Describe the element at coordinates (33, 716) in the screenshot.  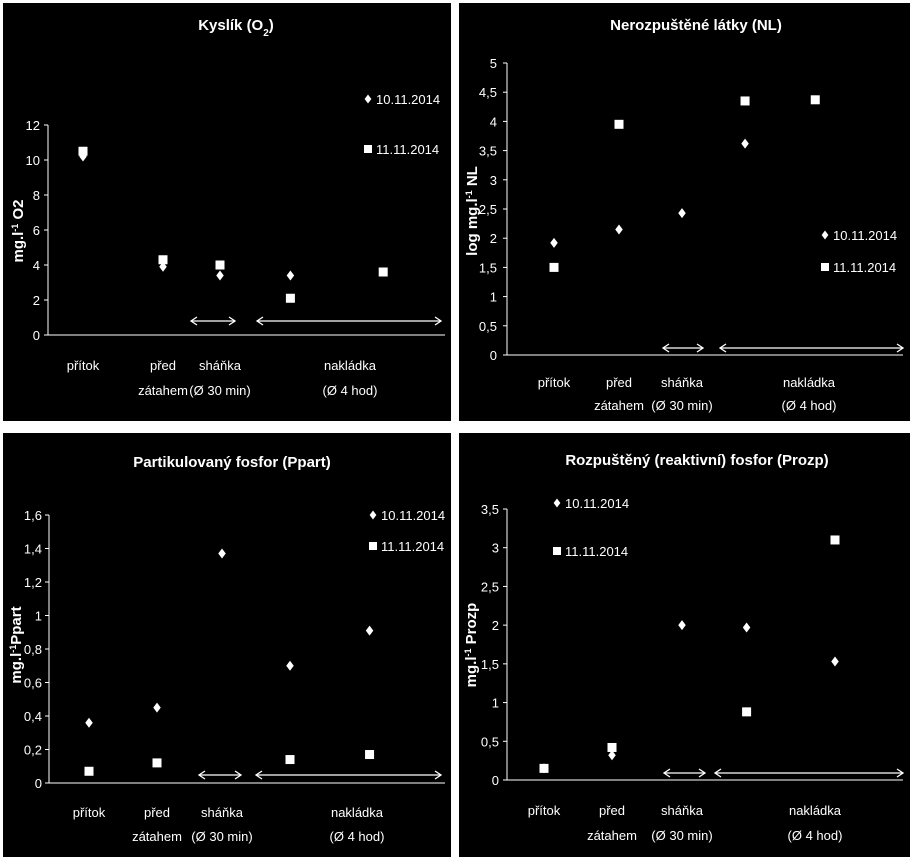
I see `y-tick-label: 0,4` at that location.